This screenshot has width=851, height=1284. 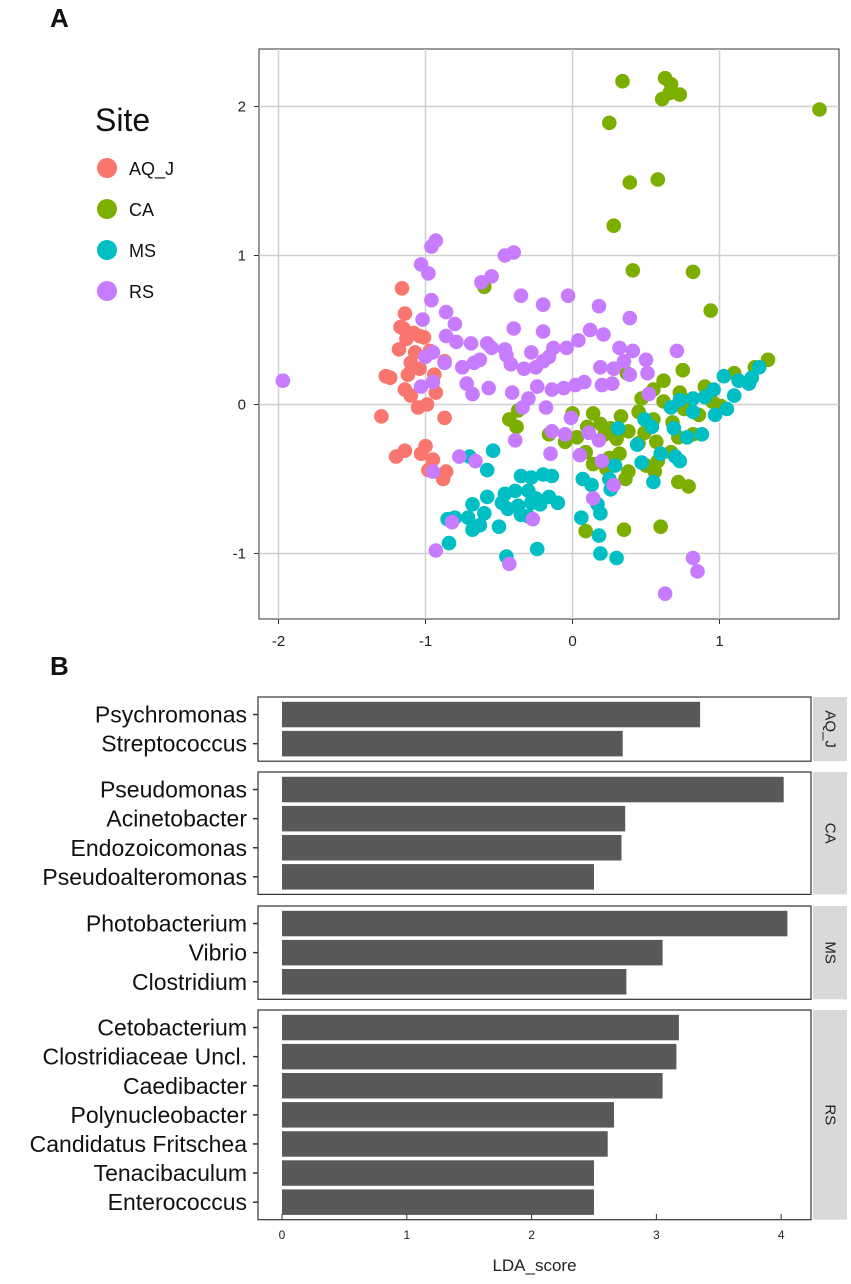 What do you see at coordinates (159, 848) in the screenshot?
I see `category-label: Endozoicomonas` at bounding box center [159, 848].